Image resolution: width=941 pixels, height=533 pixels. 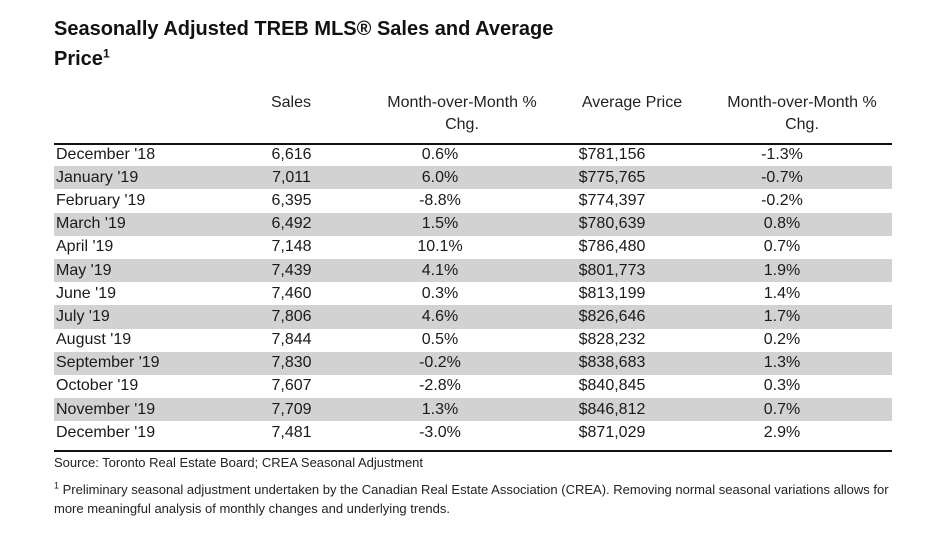 What do you see at coordinates (782, 363) in the screenshot?
I see `cell-price-mom: 1.3%` at bounding box center [782, 363].